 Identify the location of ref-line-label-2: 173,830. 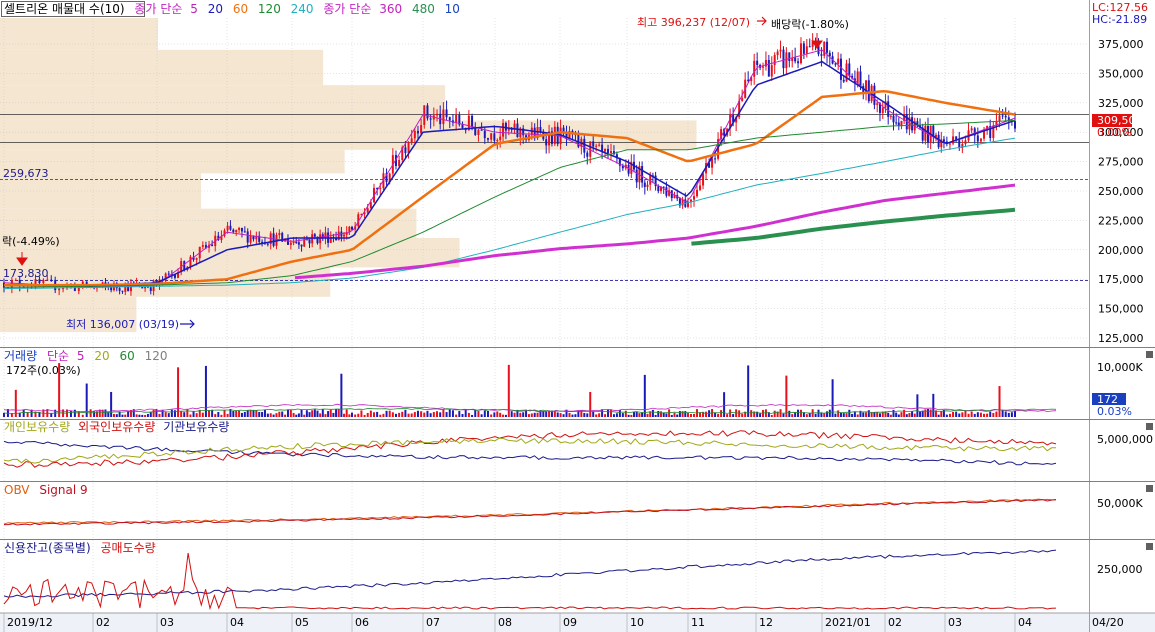
(26, 273).